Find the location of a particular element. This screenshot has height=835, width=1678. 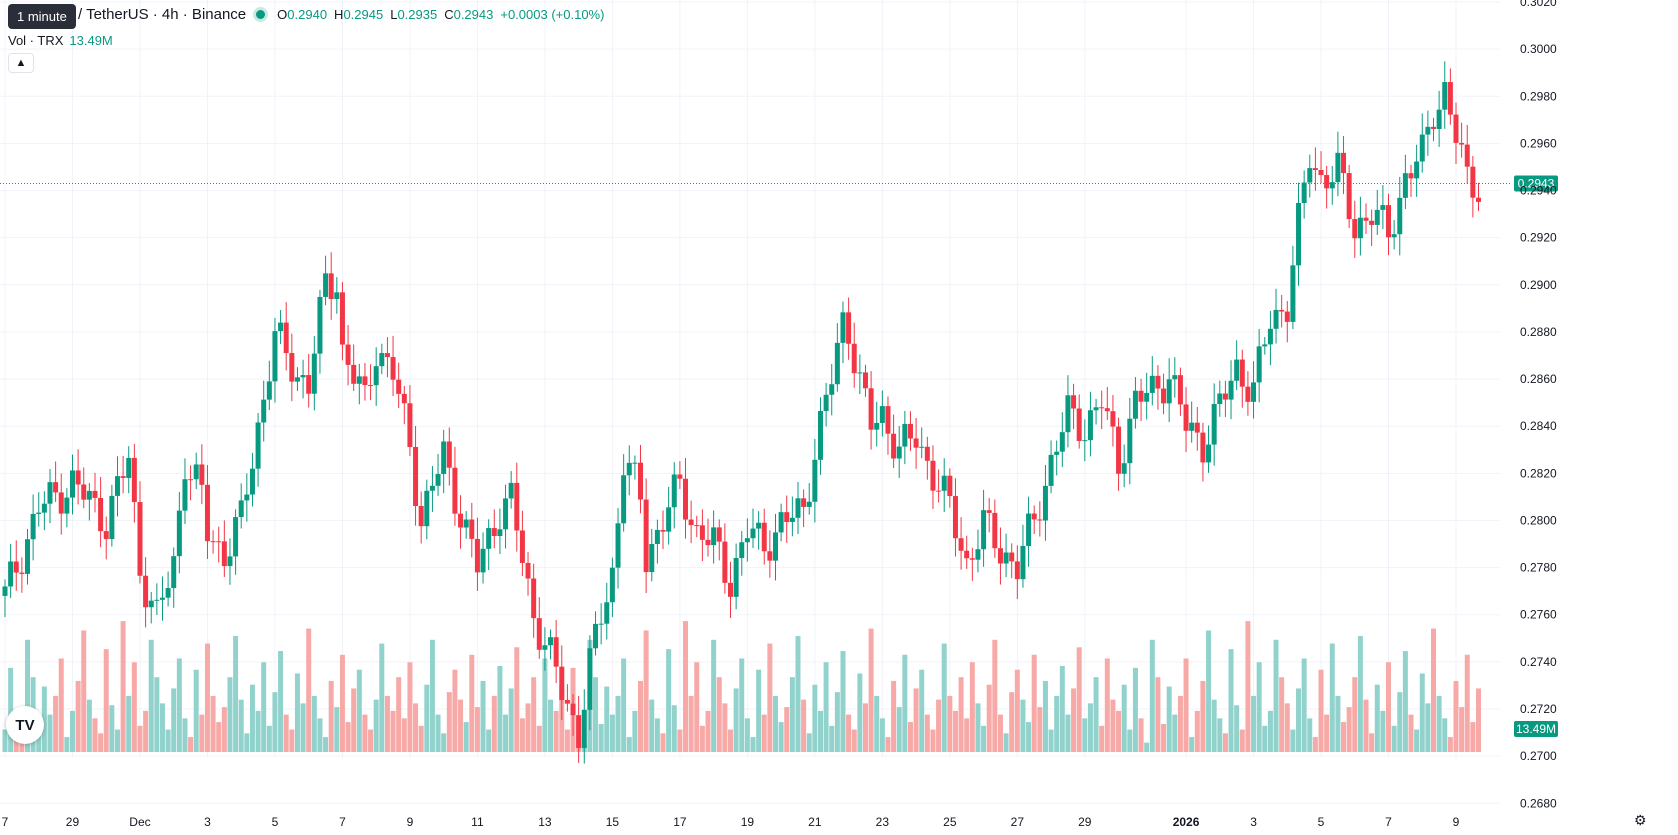

time-tick-label: 19 is located at coordinates (748, 822).